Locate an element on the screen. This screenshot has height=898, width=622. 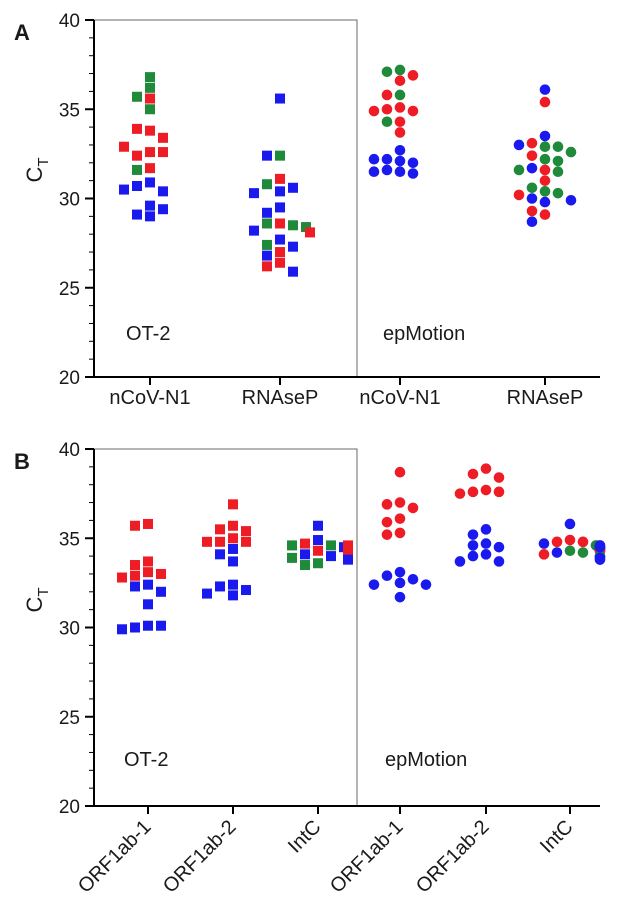
x-category-label: nCoV-N1 is located at coordinates (399, 398).